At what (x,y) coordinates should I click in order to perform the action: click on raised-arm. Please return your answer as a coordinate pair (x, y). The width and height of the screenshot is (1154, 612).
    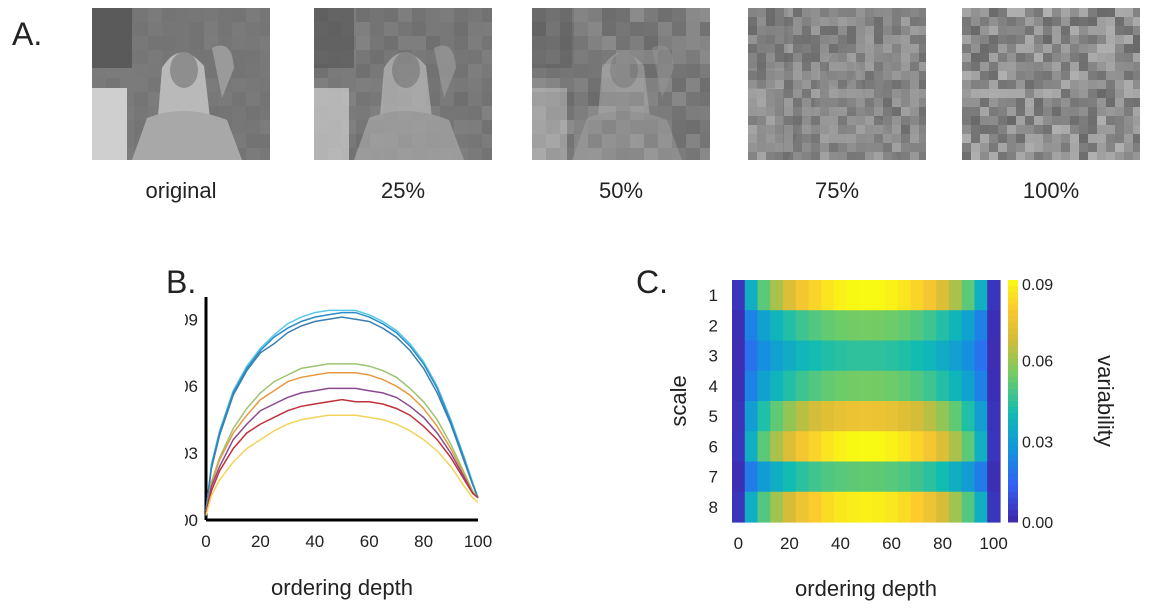
    Looking at the image, I should click on (223, 71).